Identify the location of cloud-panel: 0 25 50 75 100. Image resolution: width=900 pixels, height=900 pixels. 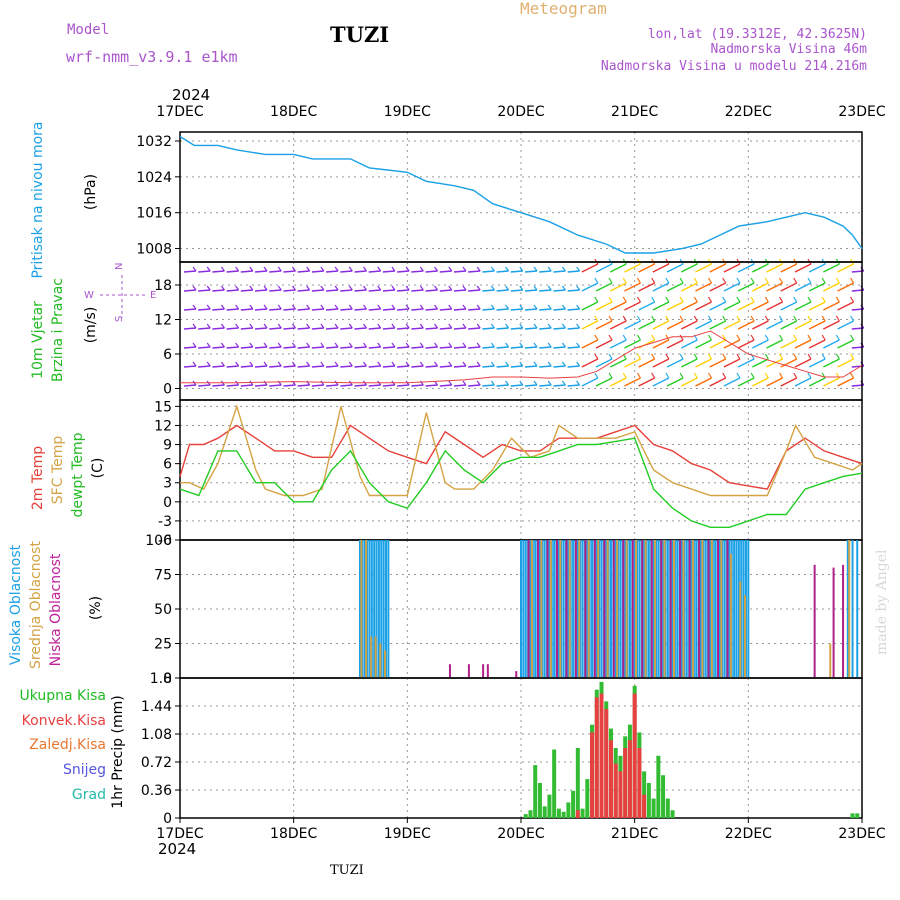
(504, 610).